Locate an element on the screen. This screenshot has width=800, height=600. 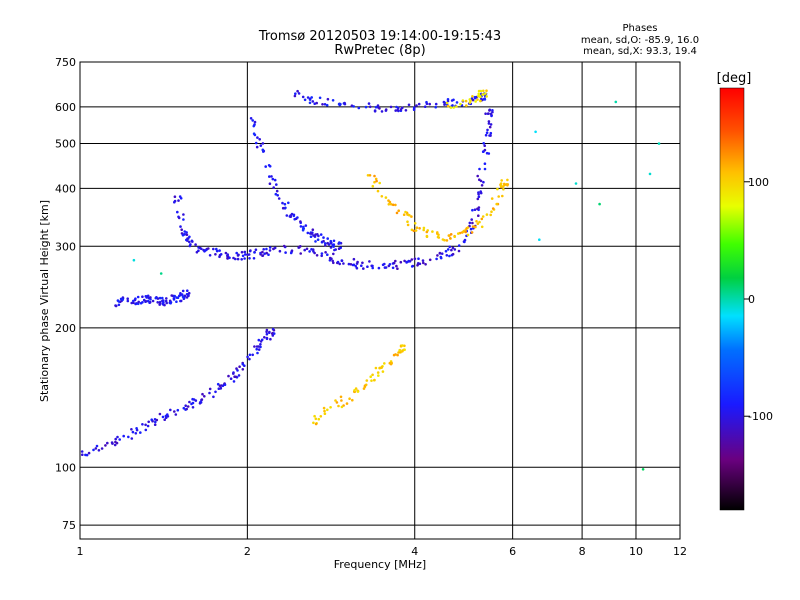
x-axis: 1 2 4 6 8 10 12 is located at coordinates (382, 551).